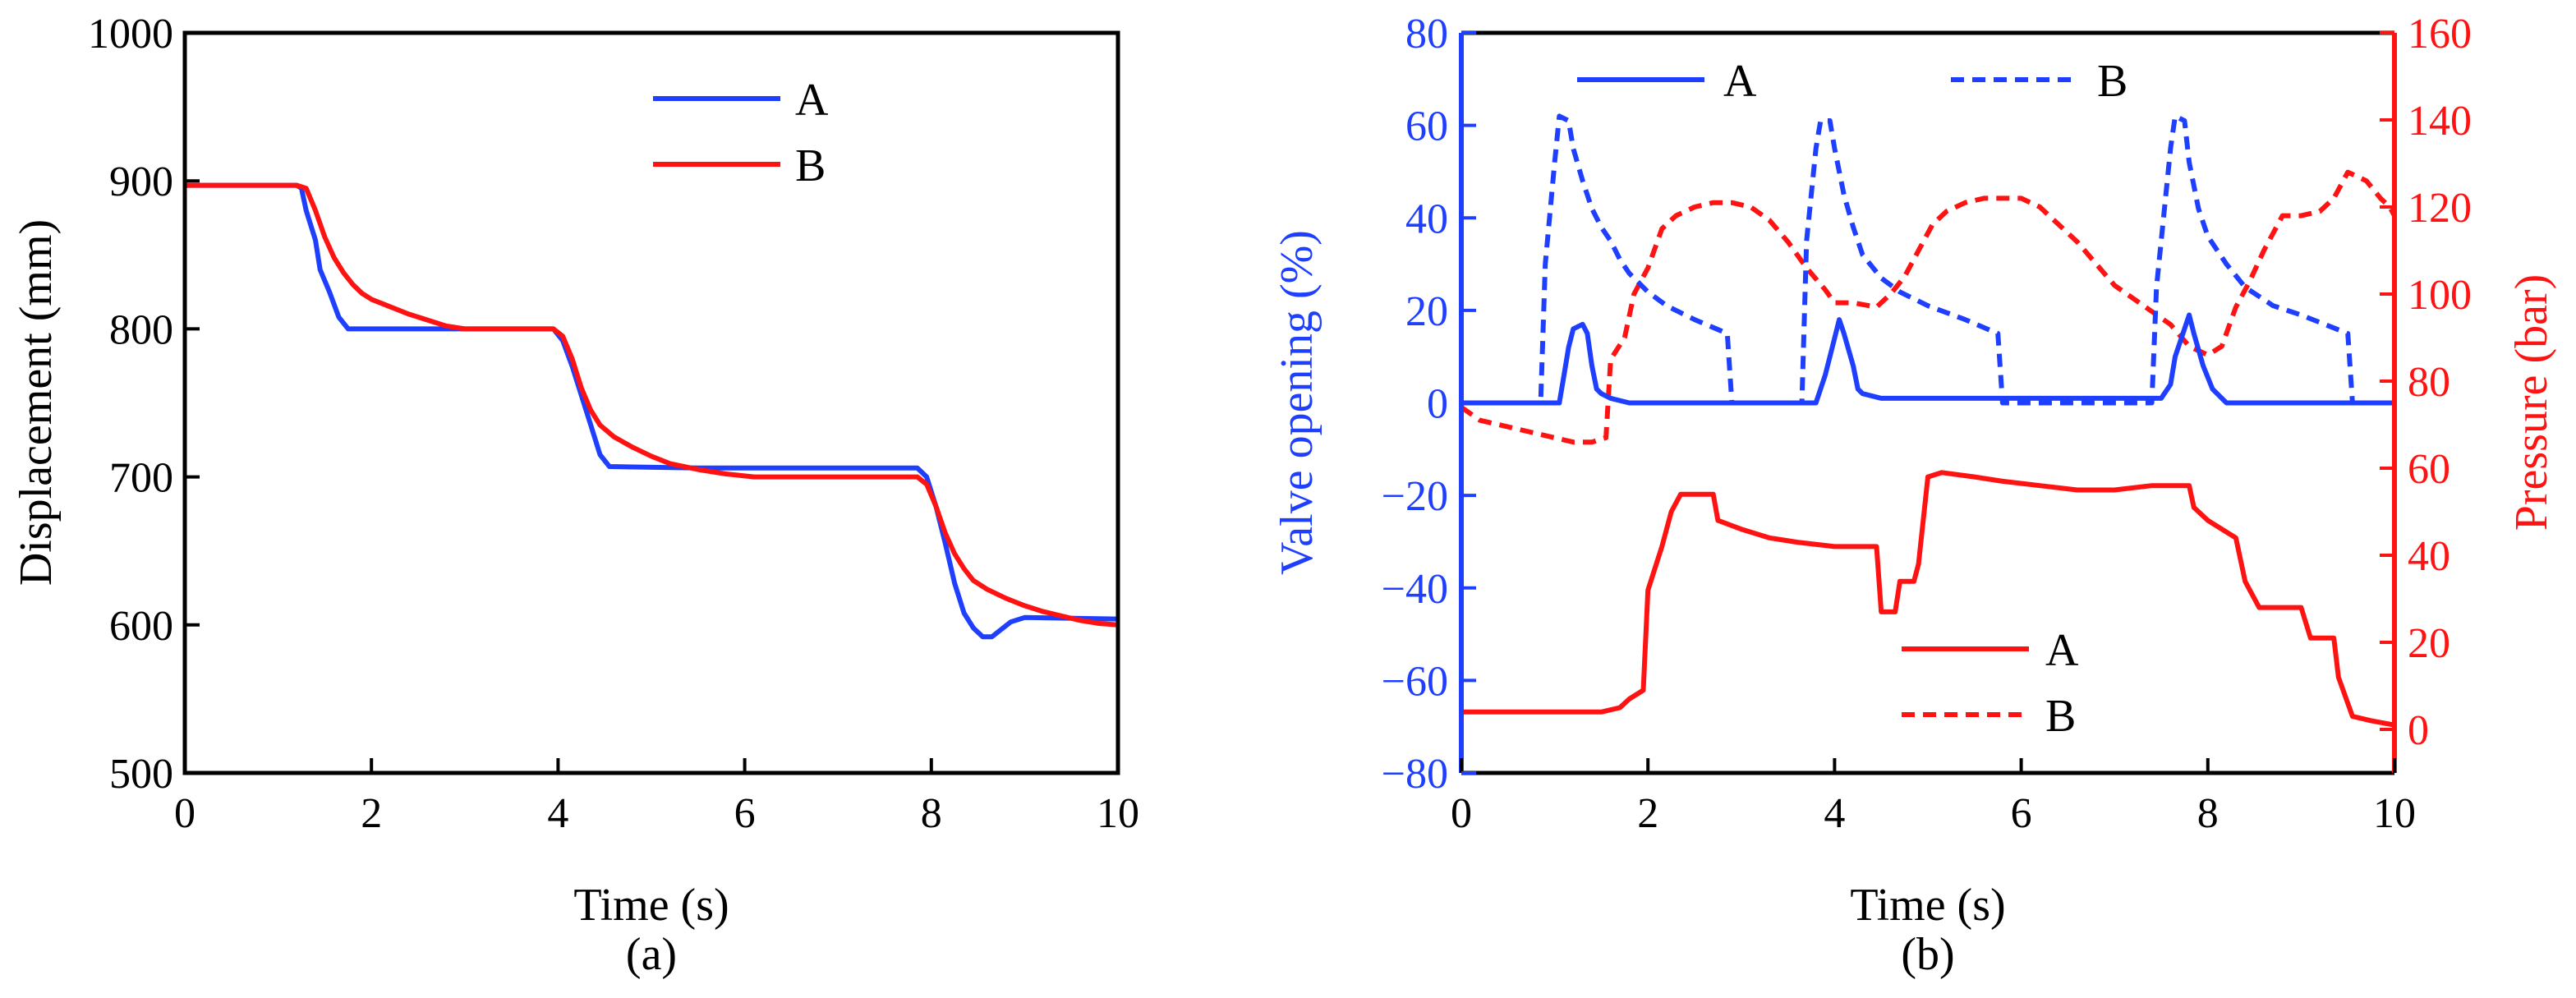 Image resolution: width=2576 pixels, height=998 pixels. What do you see at coordinates (1834, 813) in the screenshot?
I see `panel-b-x-tick-label: 4` at bounding box center [1834, 813].